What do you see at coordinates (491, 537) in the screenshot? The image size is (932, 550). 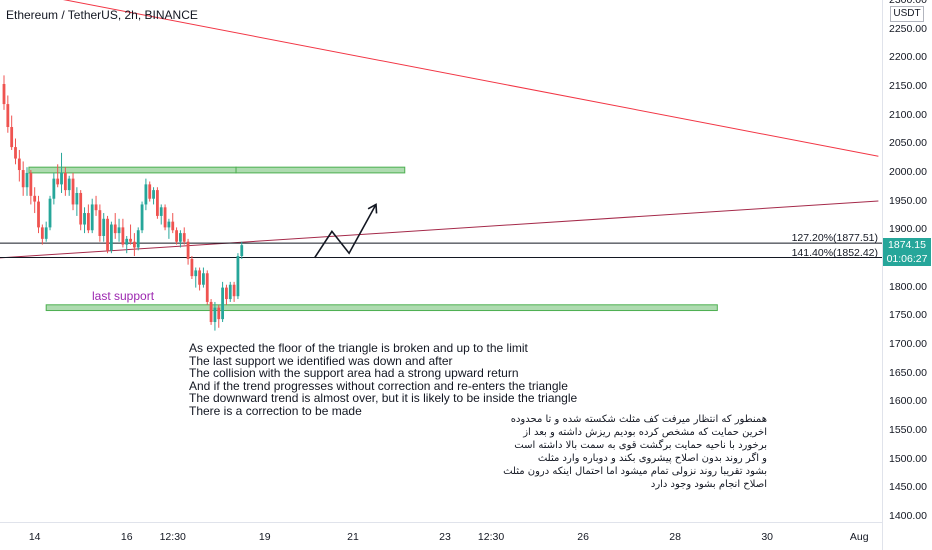 I see `x-tick-label: 12:30` at bounding box center [491, 537].